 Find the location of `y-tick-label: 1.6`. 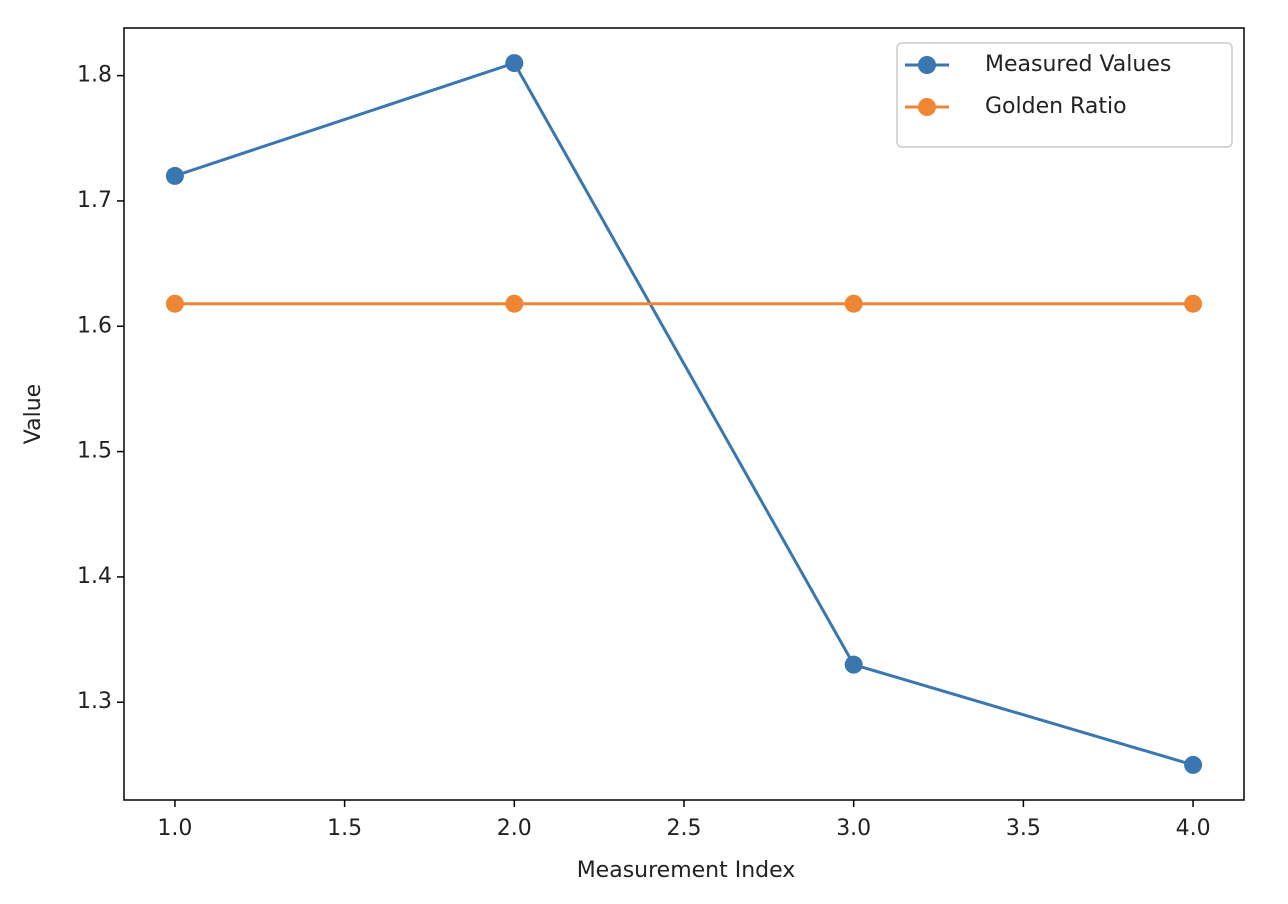

y-tick-label: 1.6 is located at coordinates (94, 325).